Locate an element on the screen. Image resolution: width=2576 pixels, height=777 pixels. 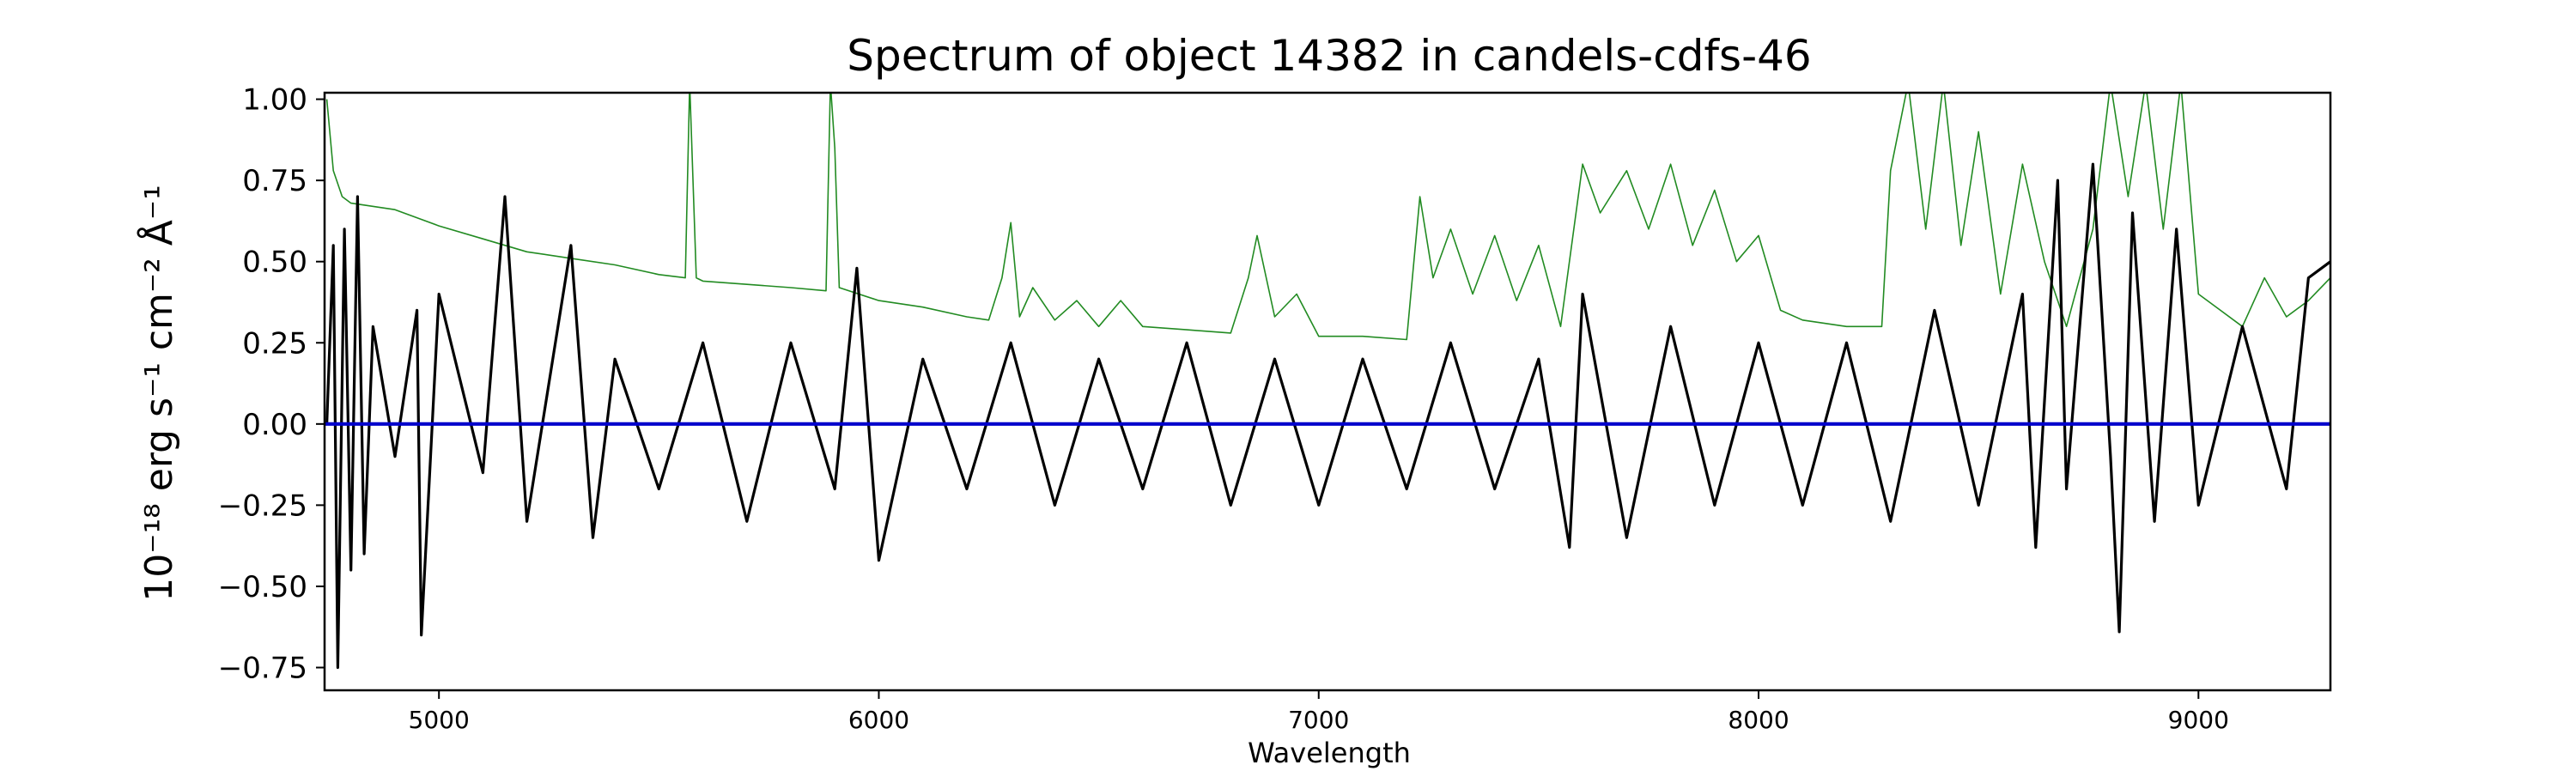
x-tick-label: 5000 is located at coordinates (440, 720).